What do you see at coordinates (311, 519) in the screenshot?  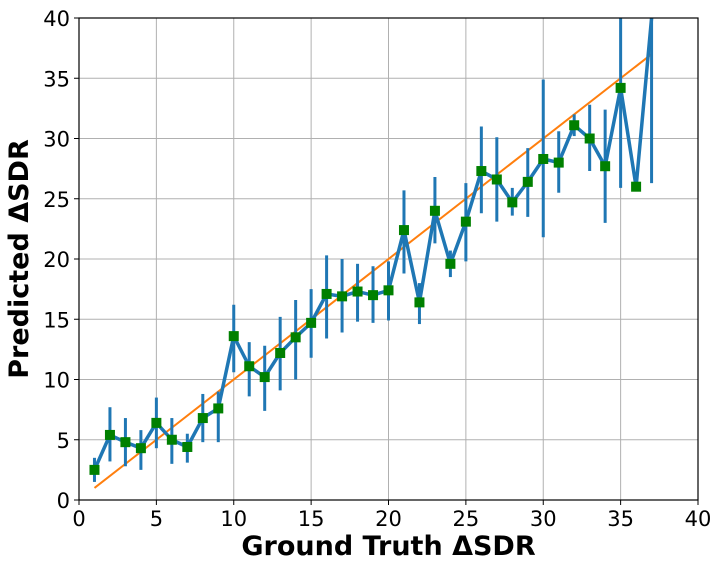 I see `x-tick-label: 15` at bounding box center [311, 519].